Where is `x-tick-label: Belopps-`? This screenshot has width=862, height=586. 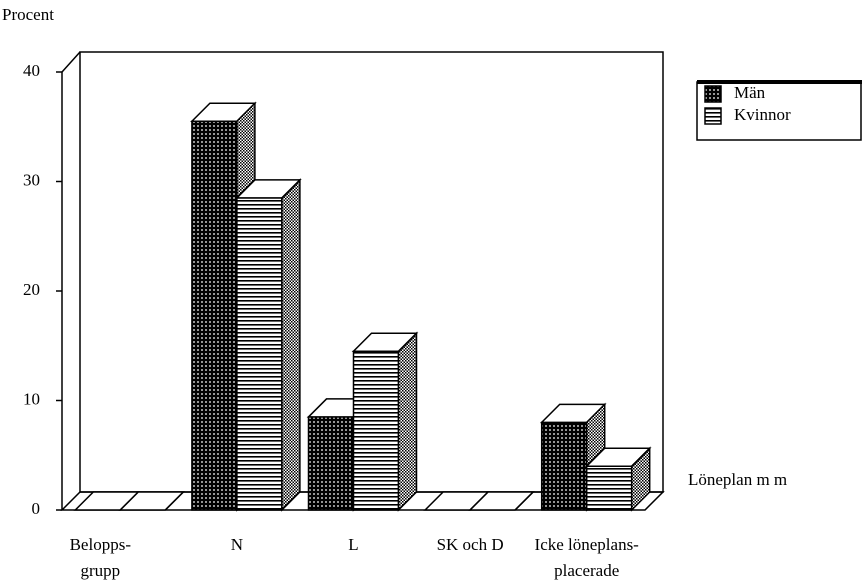 x-tick-label: Belopps- is located at coordinates (101, 544).